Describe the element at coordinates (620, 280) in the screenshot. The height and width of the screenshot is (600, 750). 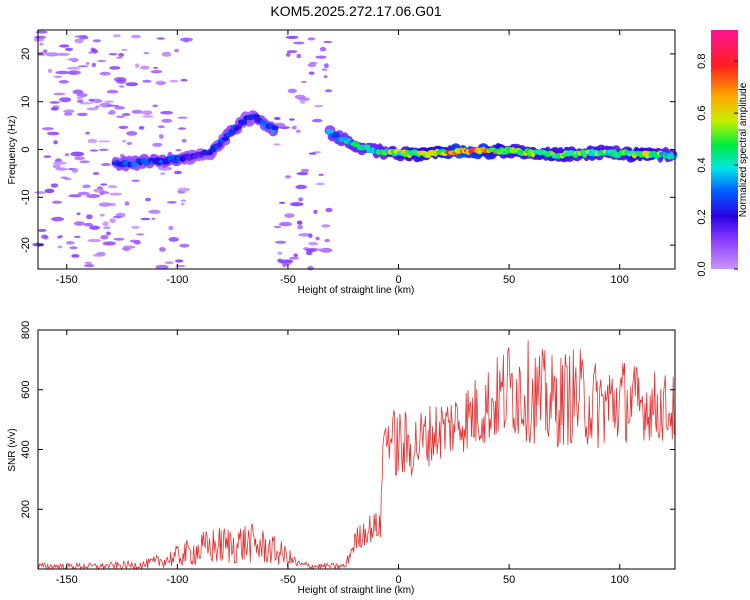
I see `x-tick-label: 100` at that location.